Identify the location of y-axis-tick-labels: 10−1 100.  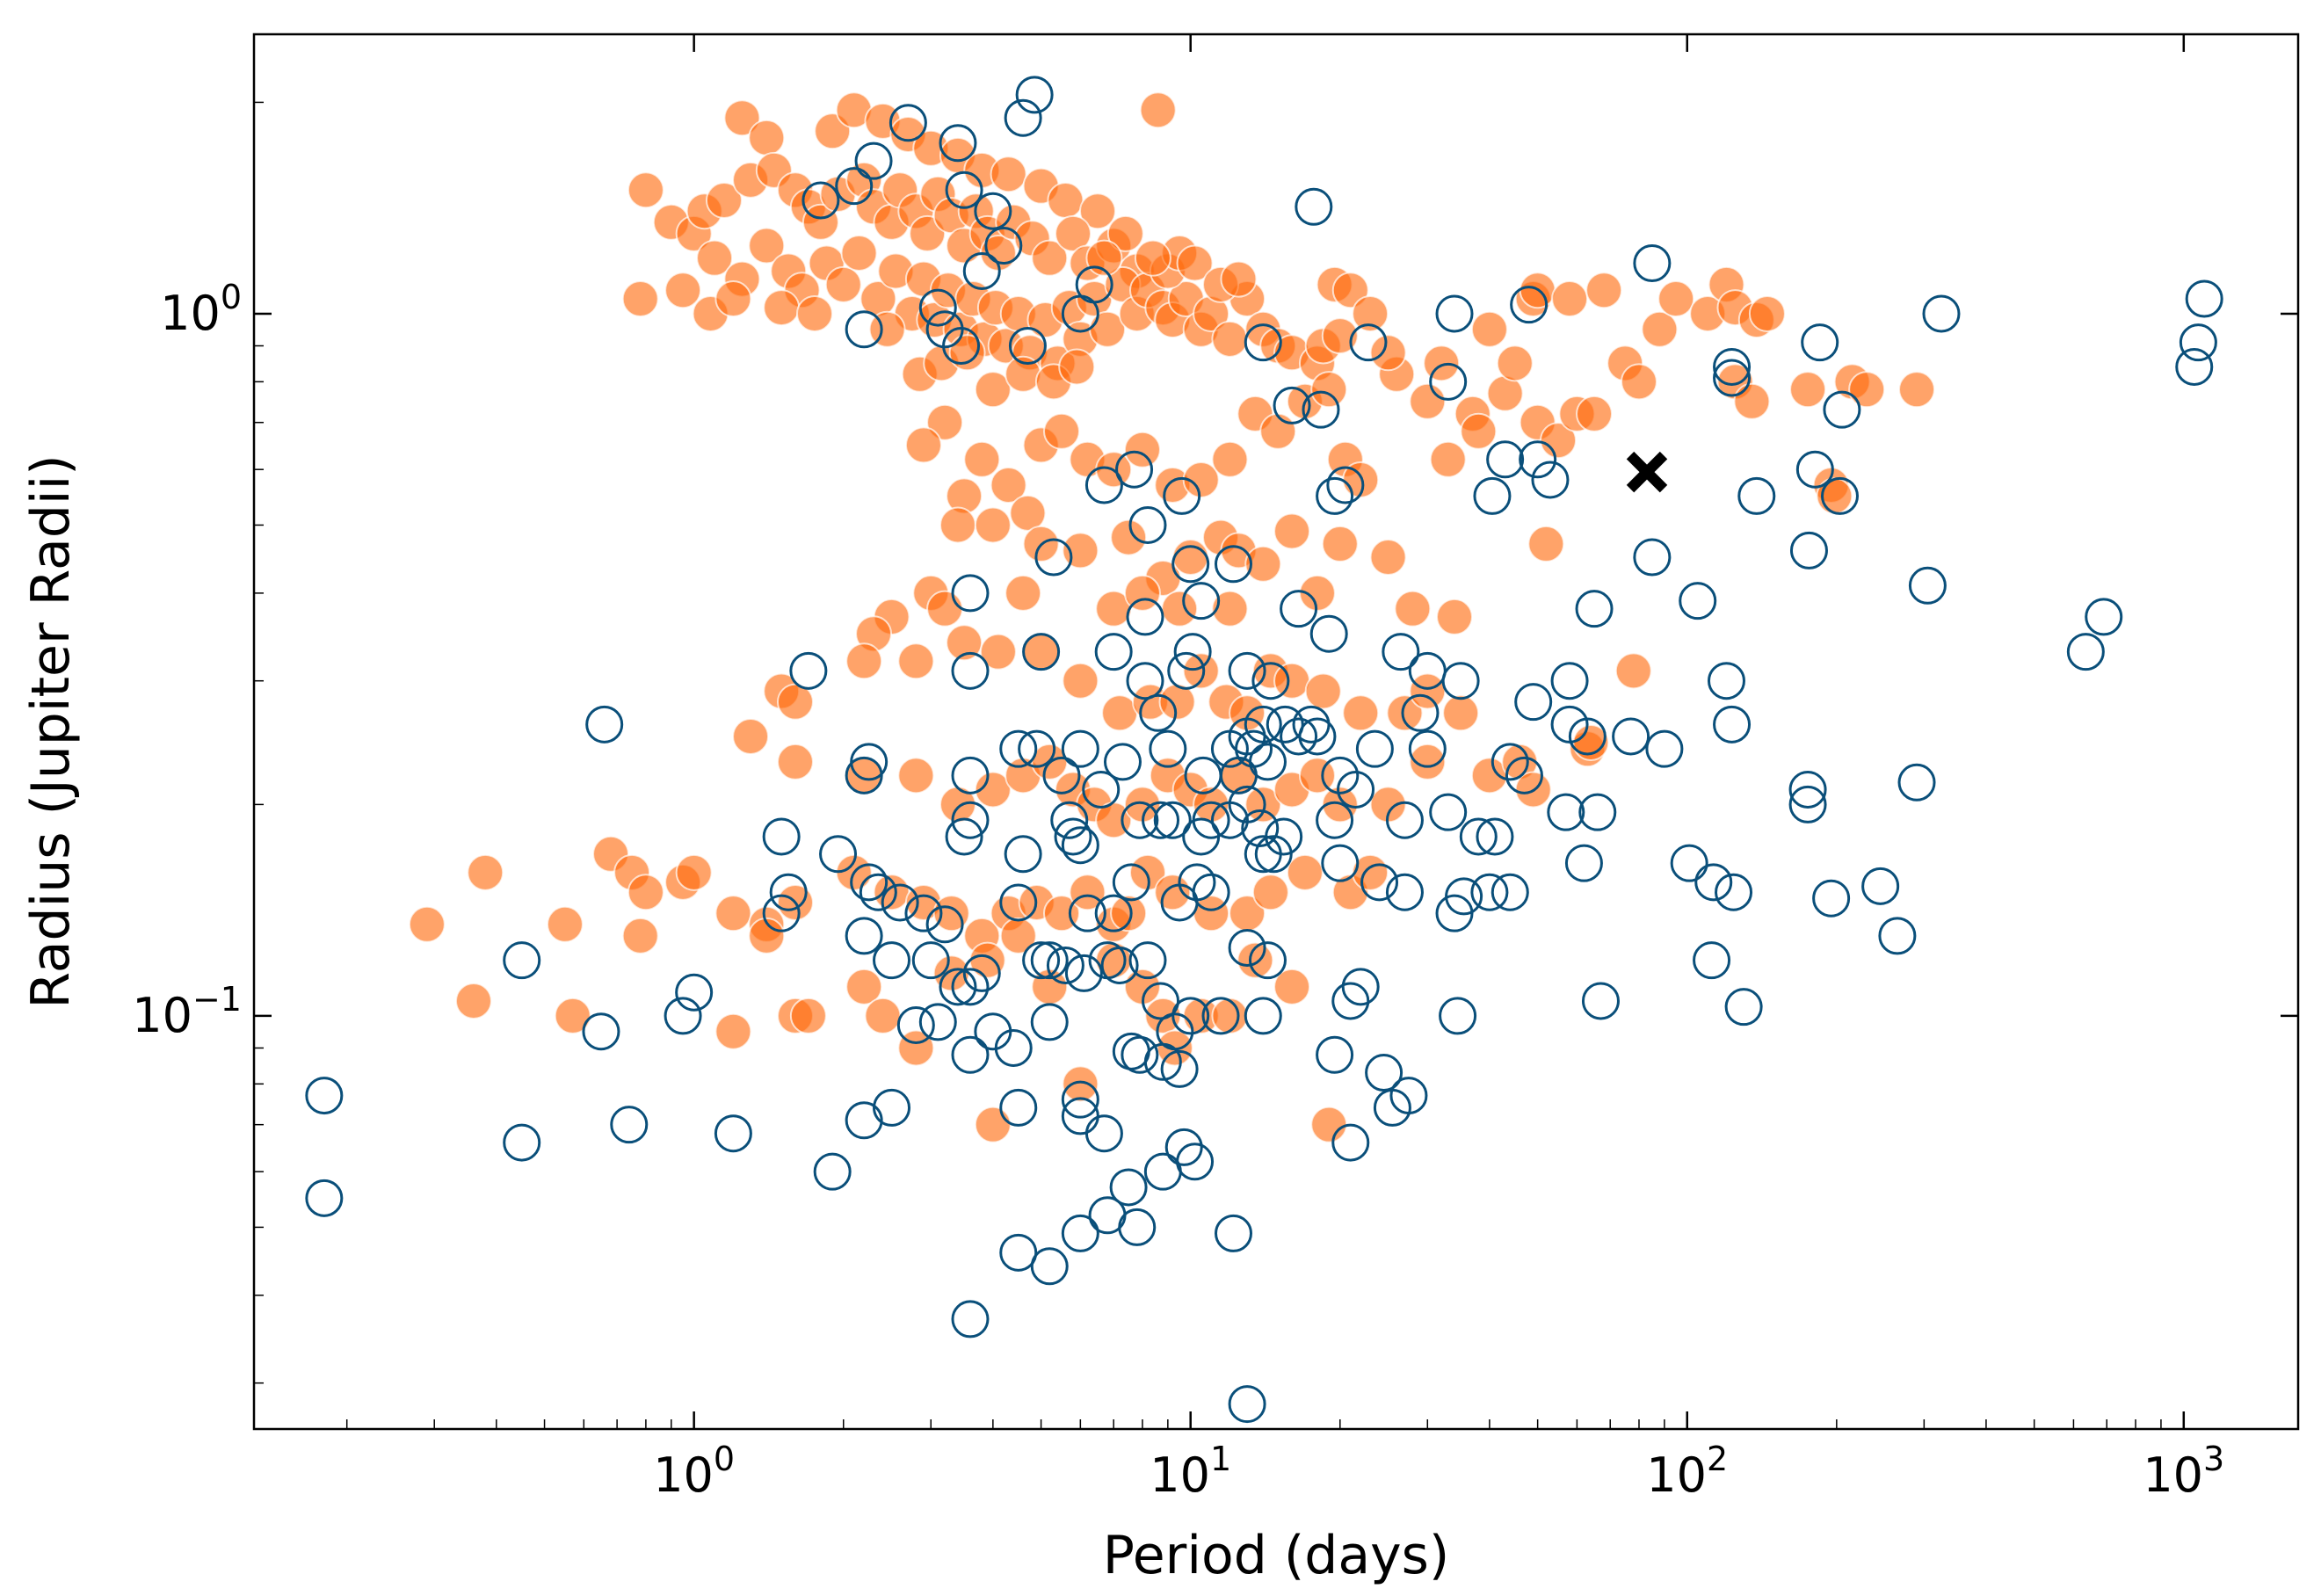
(187, 660).